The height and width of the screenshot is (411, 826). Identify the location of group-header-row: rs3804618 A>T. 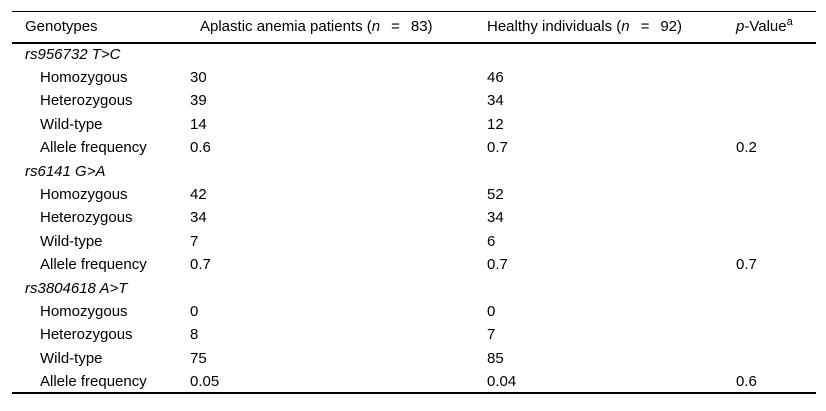
(414, 287).